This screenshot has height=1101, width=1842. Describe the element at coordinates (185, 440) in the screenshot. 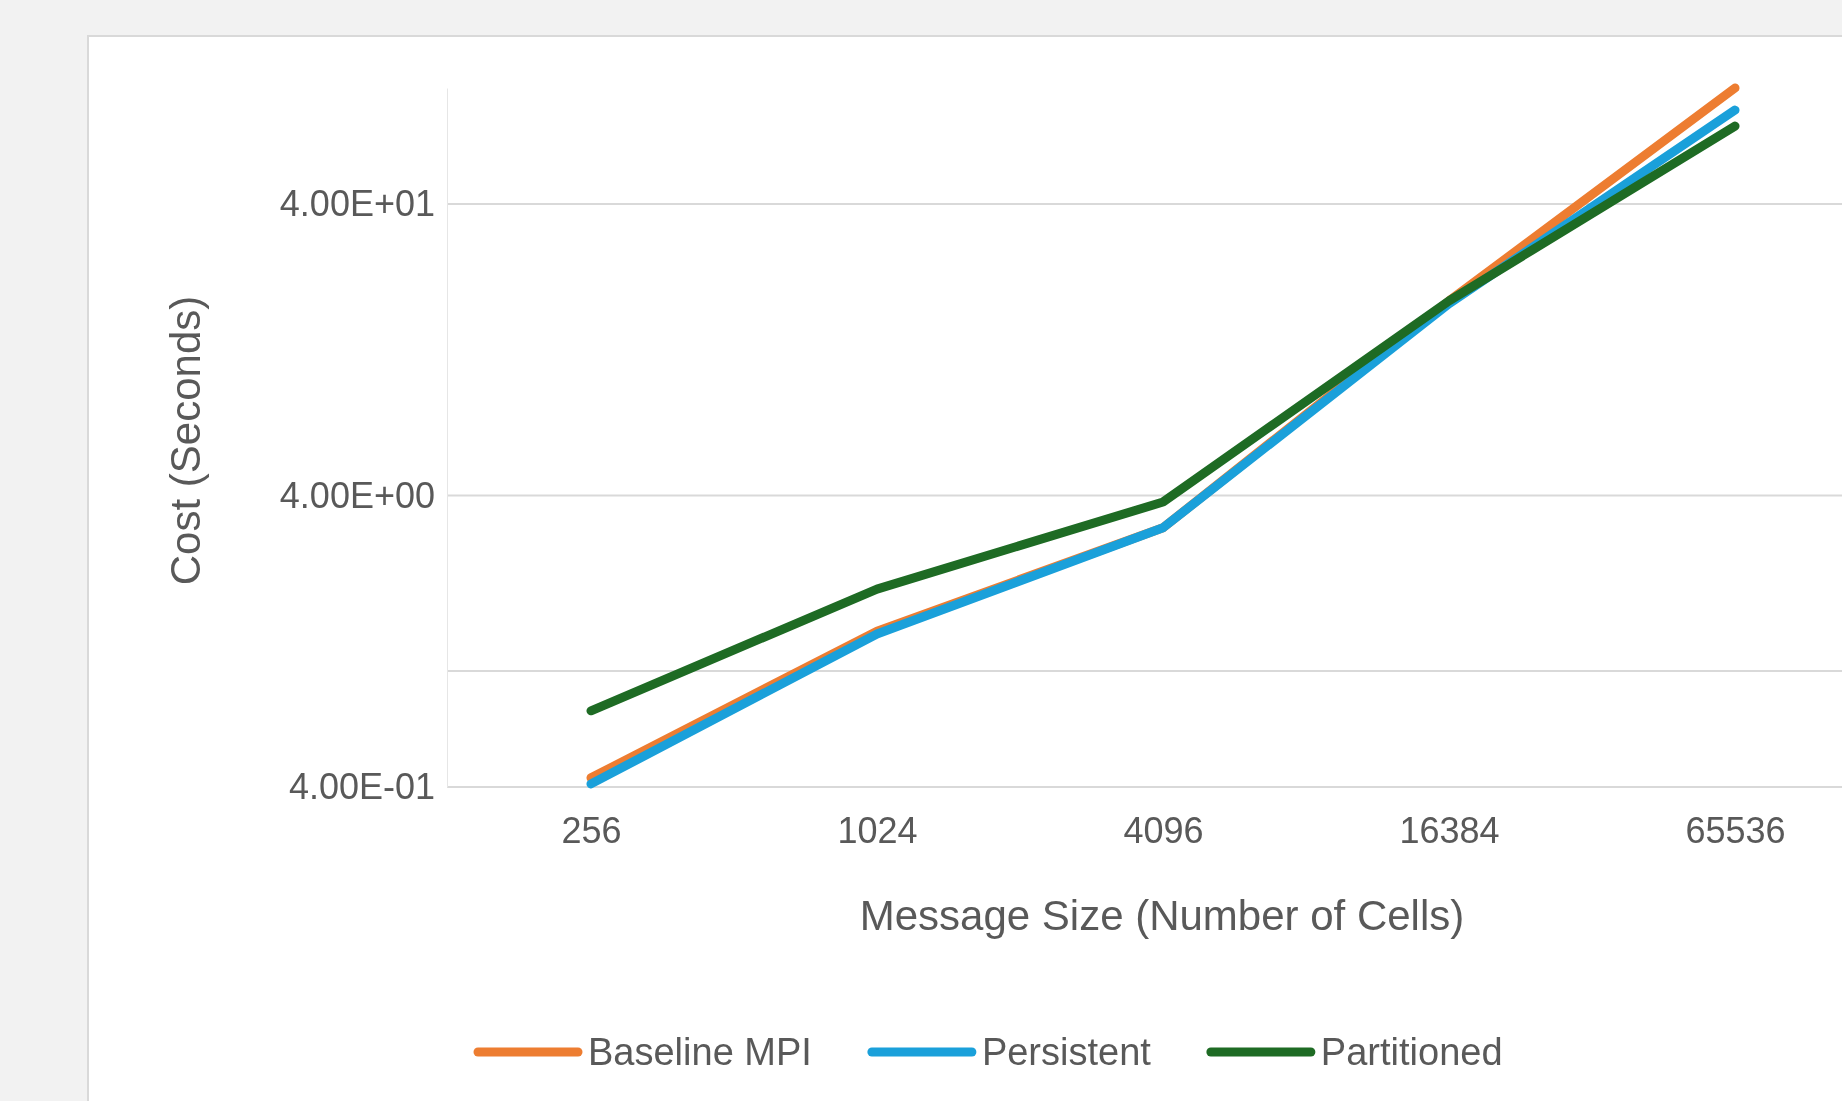

I see `y-axis-title: Cost (Seconds)` at that location.